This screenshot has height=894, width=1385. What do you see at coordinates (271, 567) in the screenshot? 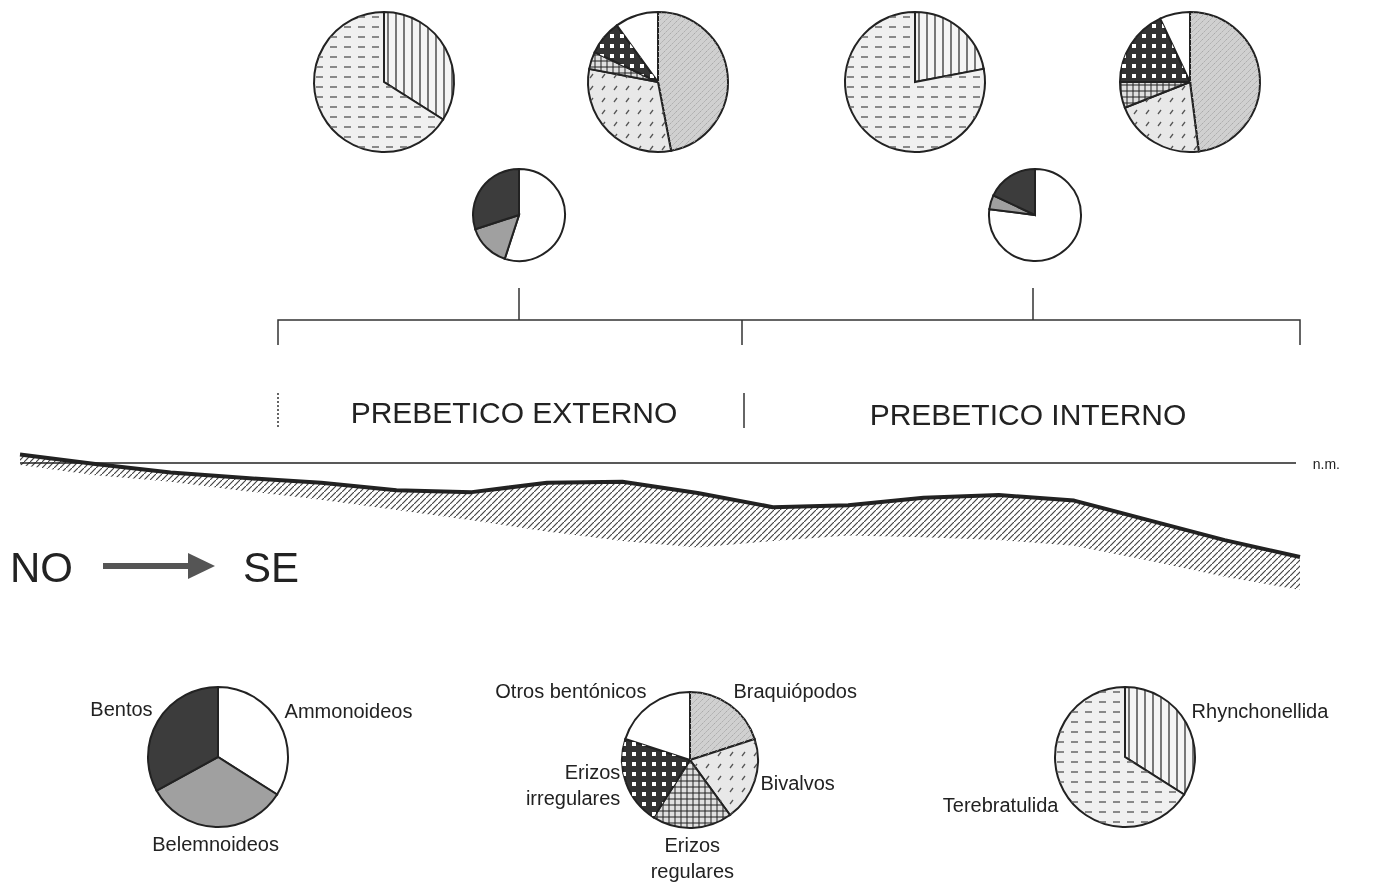
I see `annotation: SE` at bounding box center [271, 567].